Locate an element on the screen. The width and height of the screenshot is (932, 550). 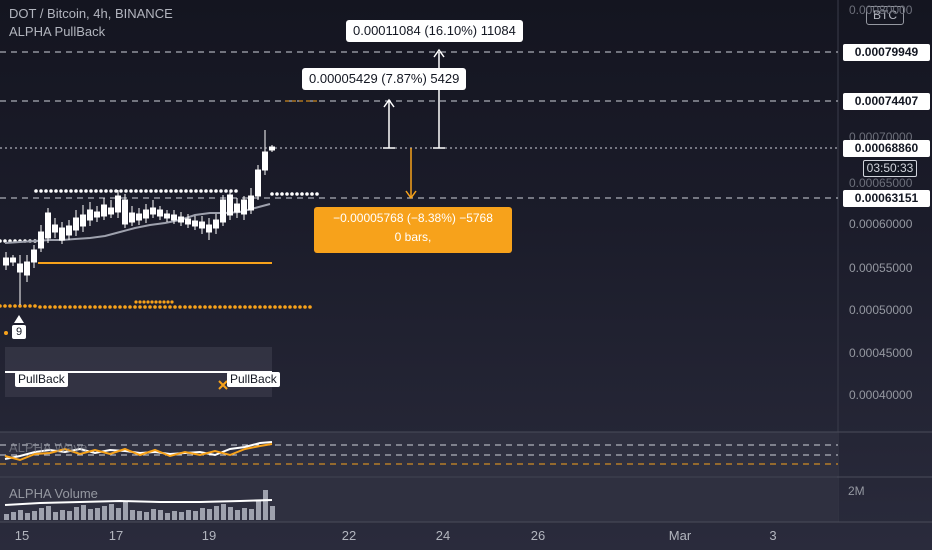
price-label-level-4: 0.00063151 is located at coordinates (886, 198).